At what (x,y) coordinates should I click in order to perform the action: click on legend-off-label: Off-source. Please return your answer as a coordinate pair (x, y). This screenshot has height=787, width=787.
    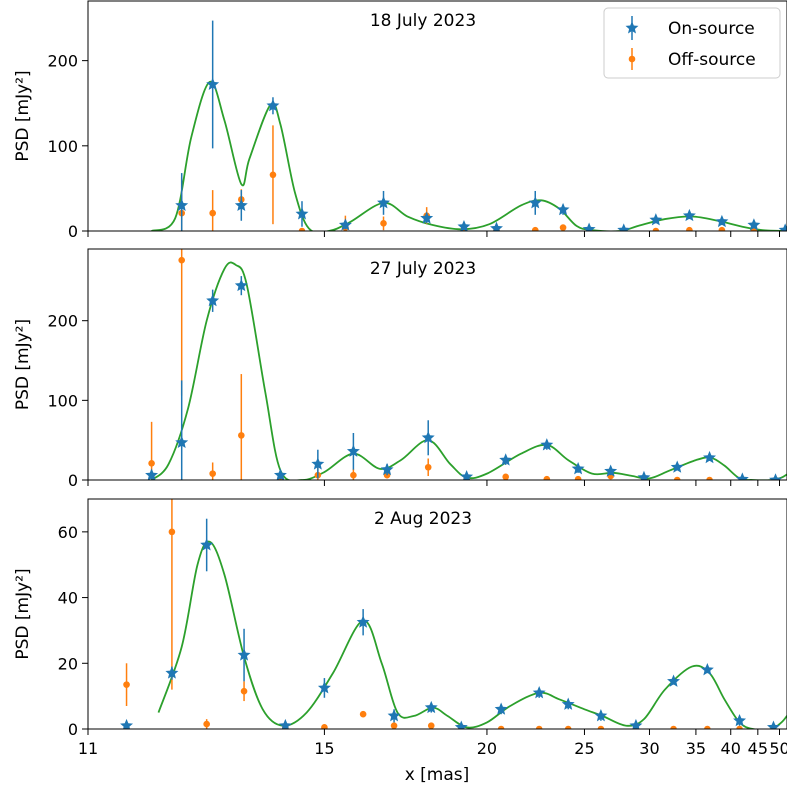
    Looking at the image, I should click on (712, 60).